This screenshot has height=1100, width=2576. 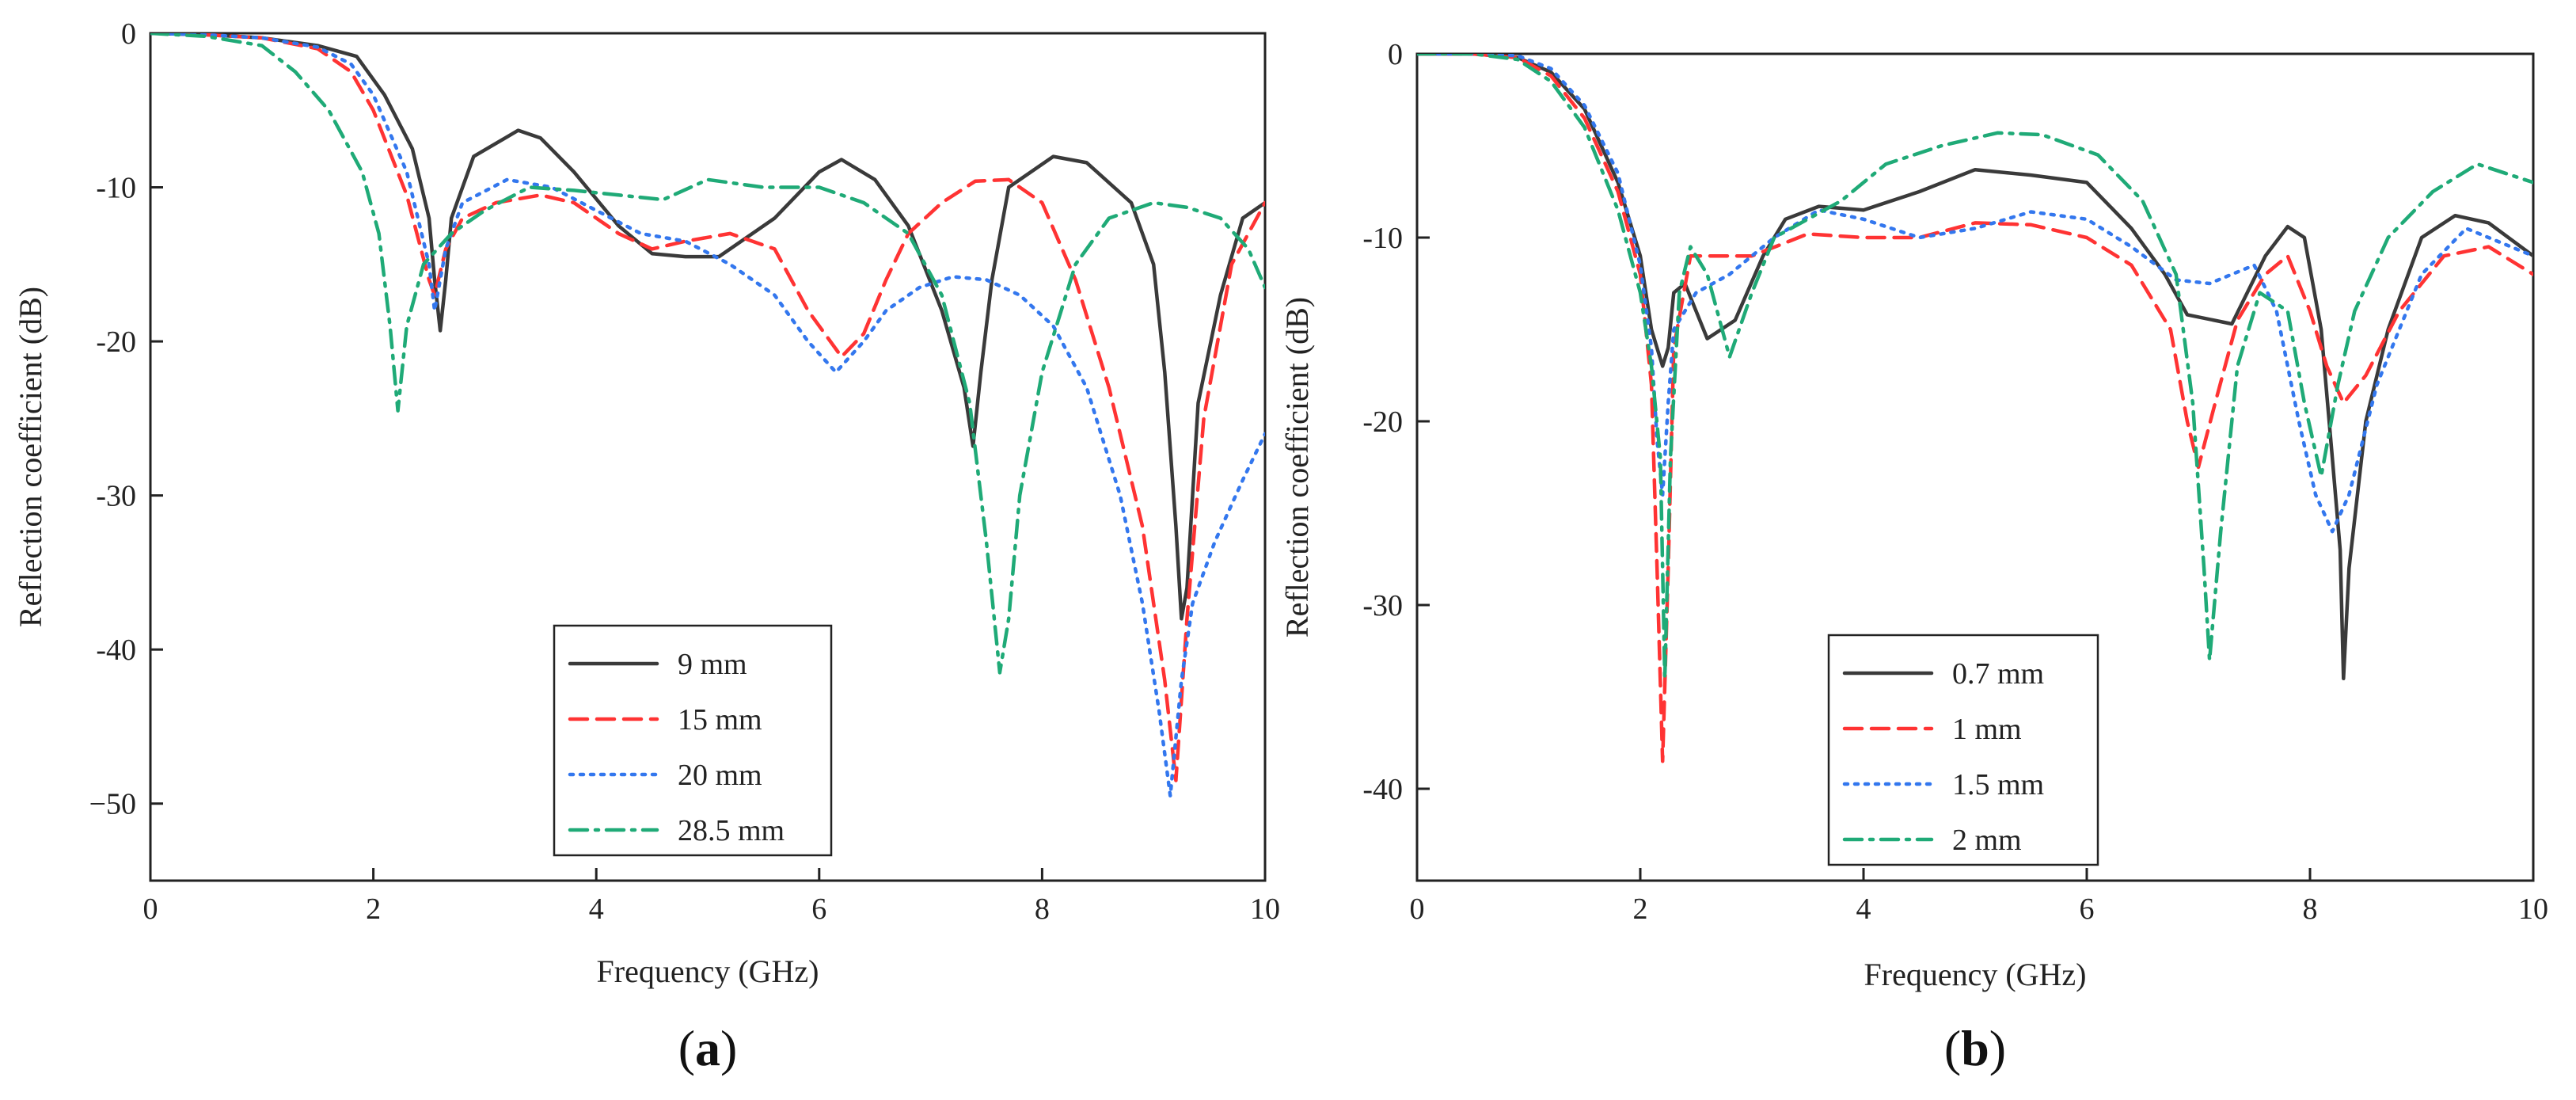 I want to click on legend-entry: 20 mm, so click(x=720, y=775).